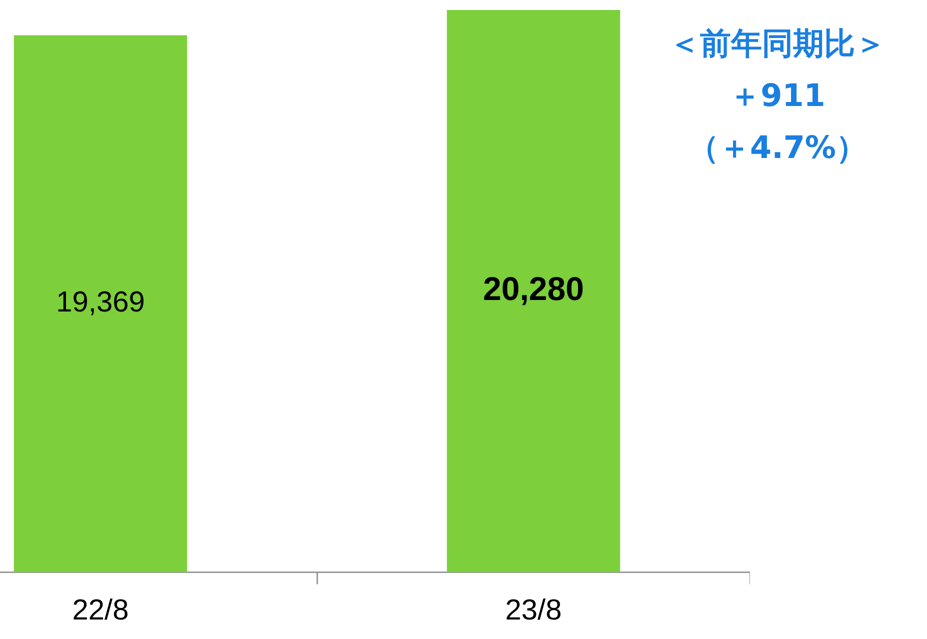  Describe the element at coordinates (533, 610) in the screenshot. I see `x-tick-label: 23/8` at that location.